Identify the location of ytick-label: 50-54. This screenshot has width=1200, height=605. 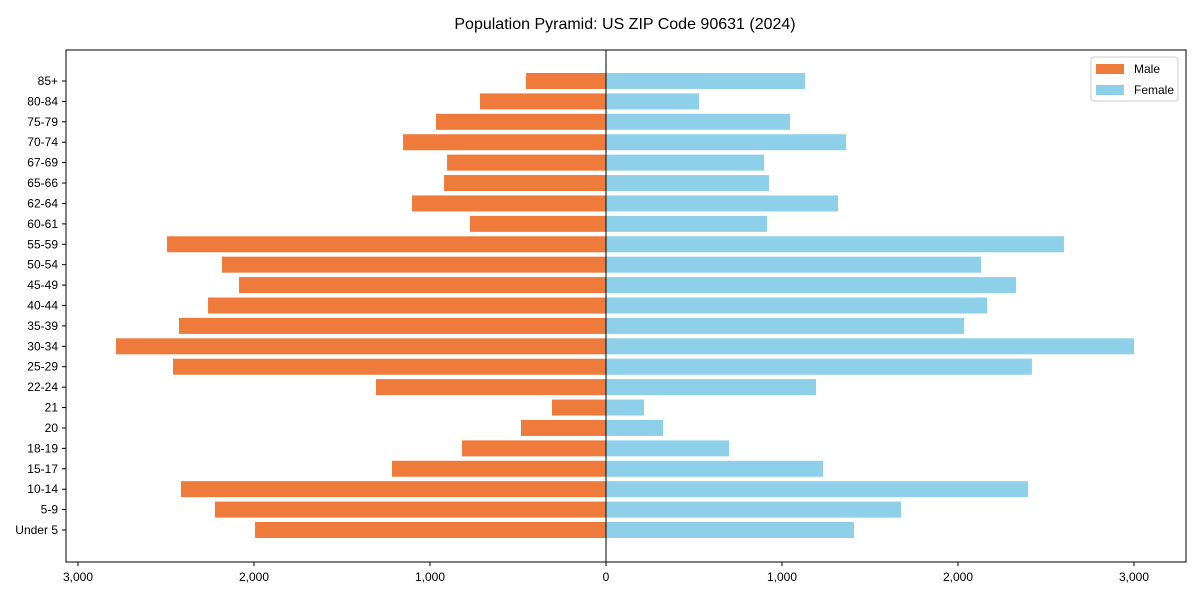
(42, 265).